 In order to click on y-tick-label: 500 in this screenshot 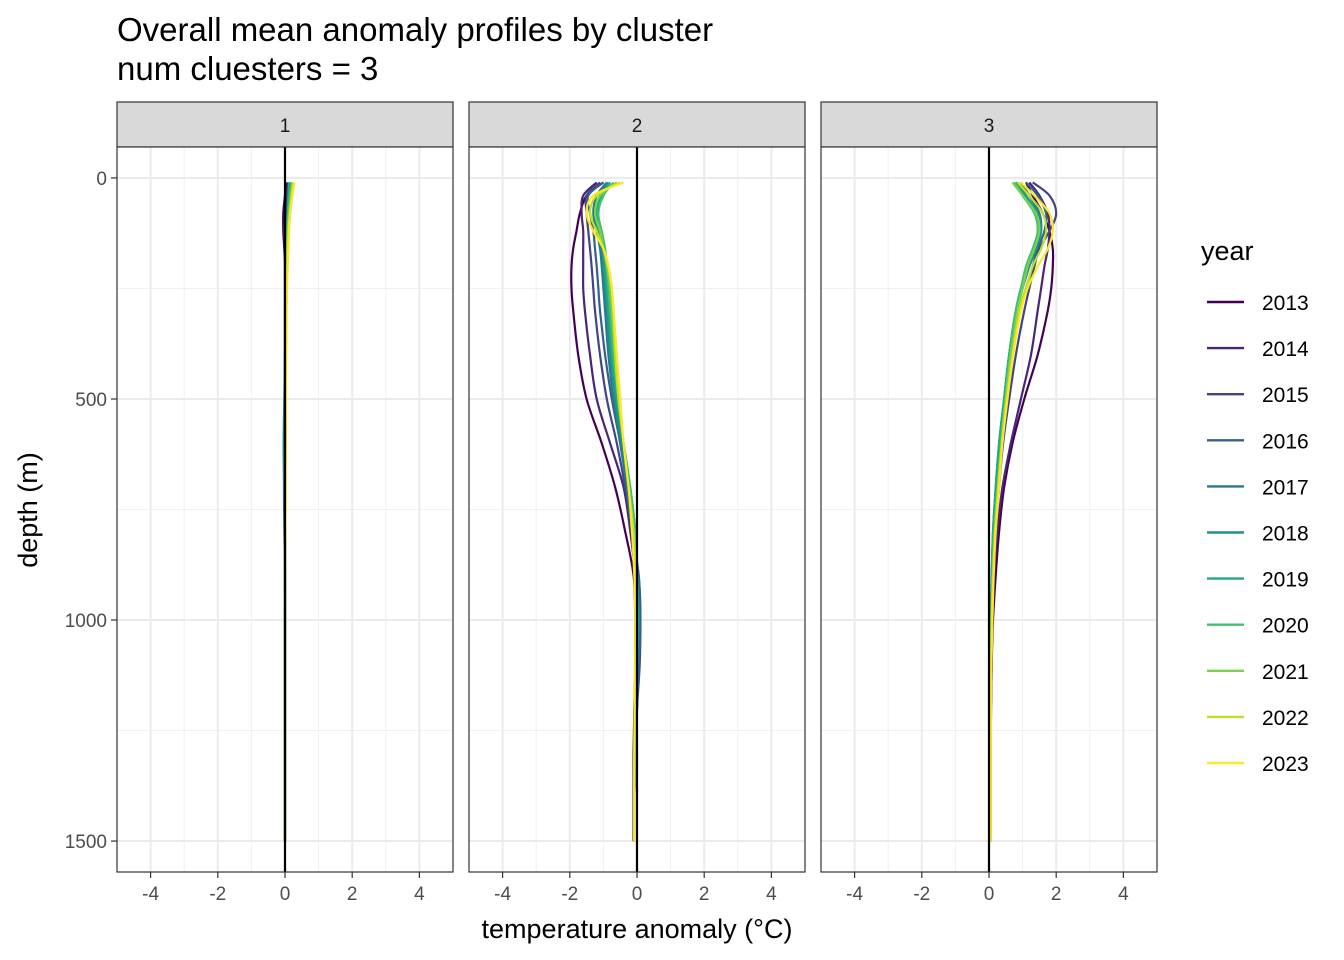, I will do `click(91, 400)`.